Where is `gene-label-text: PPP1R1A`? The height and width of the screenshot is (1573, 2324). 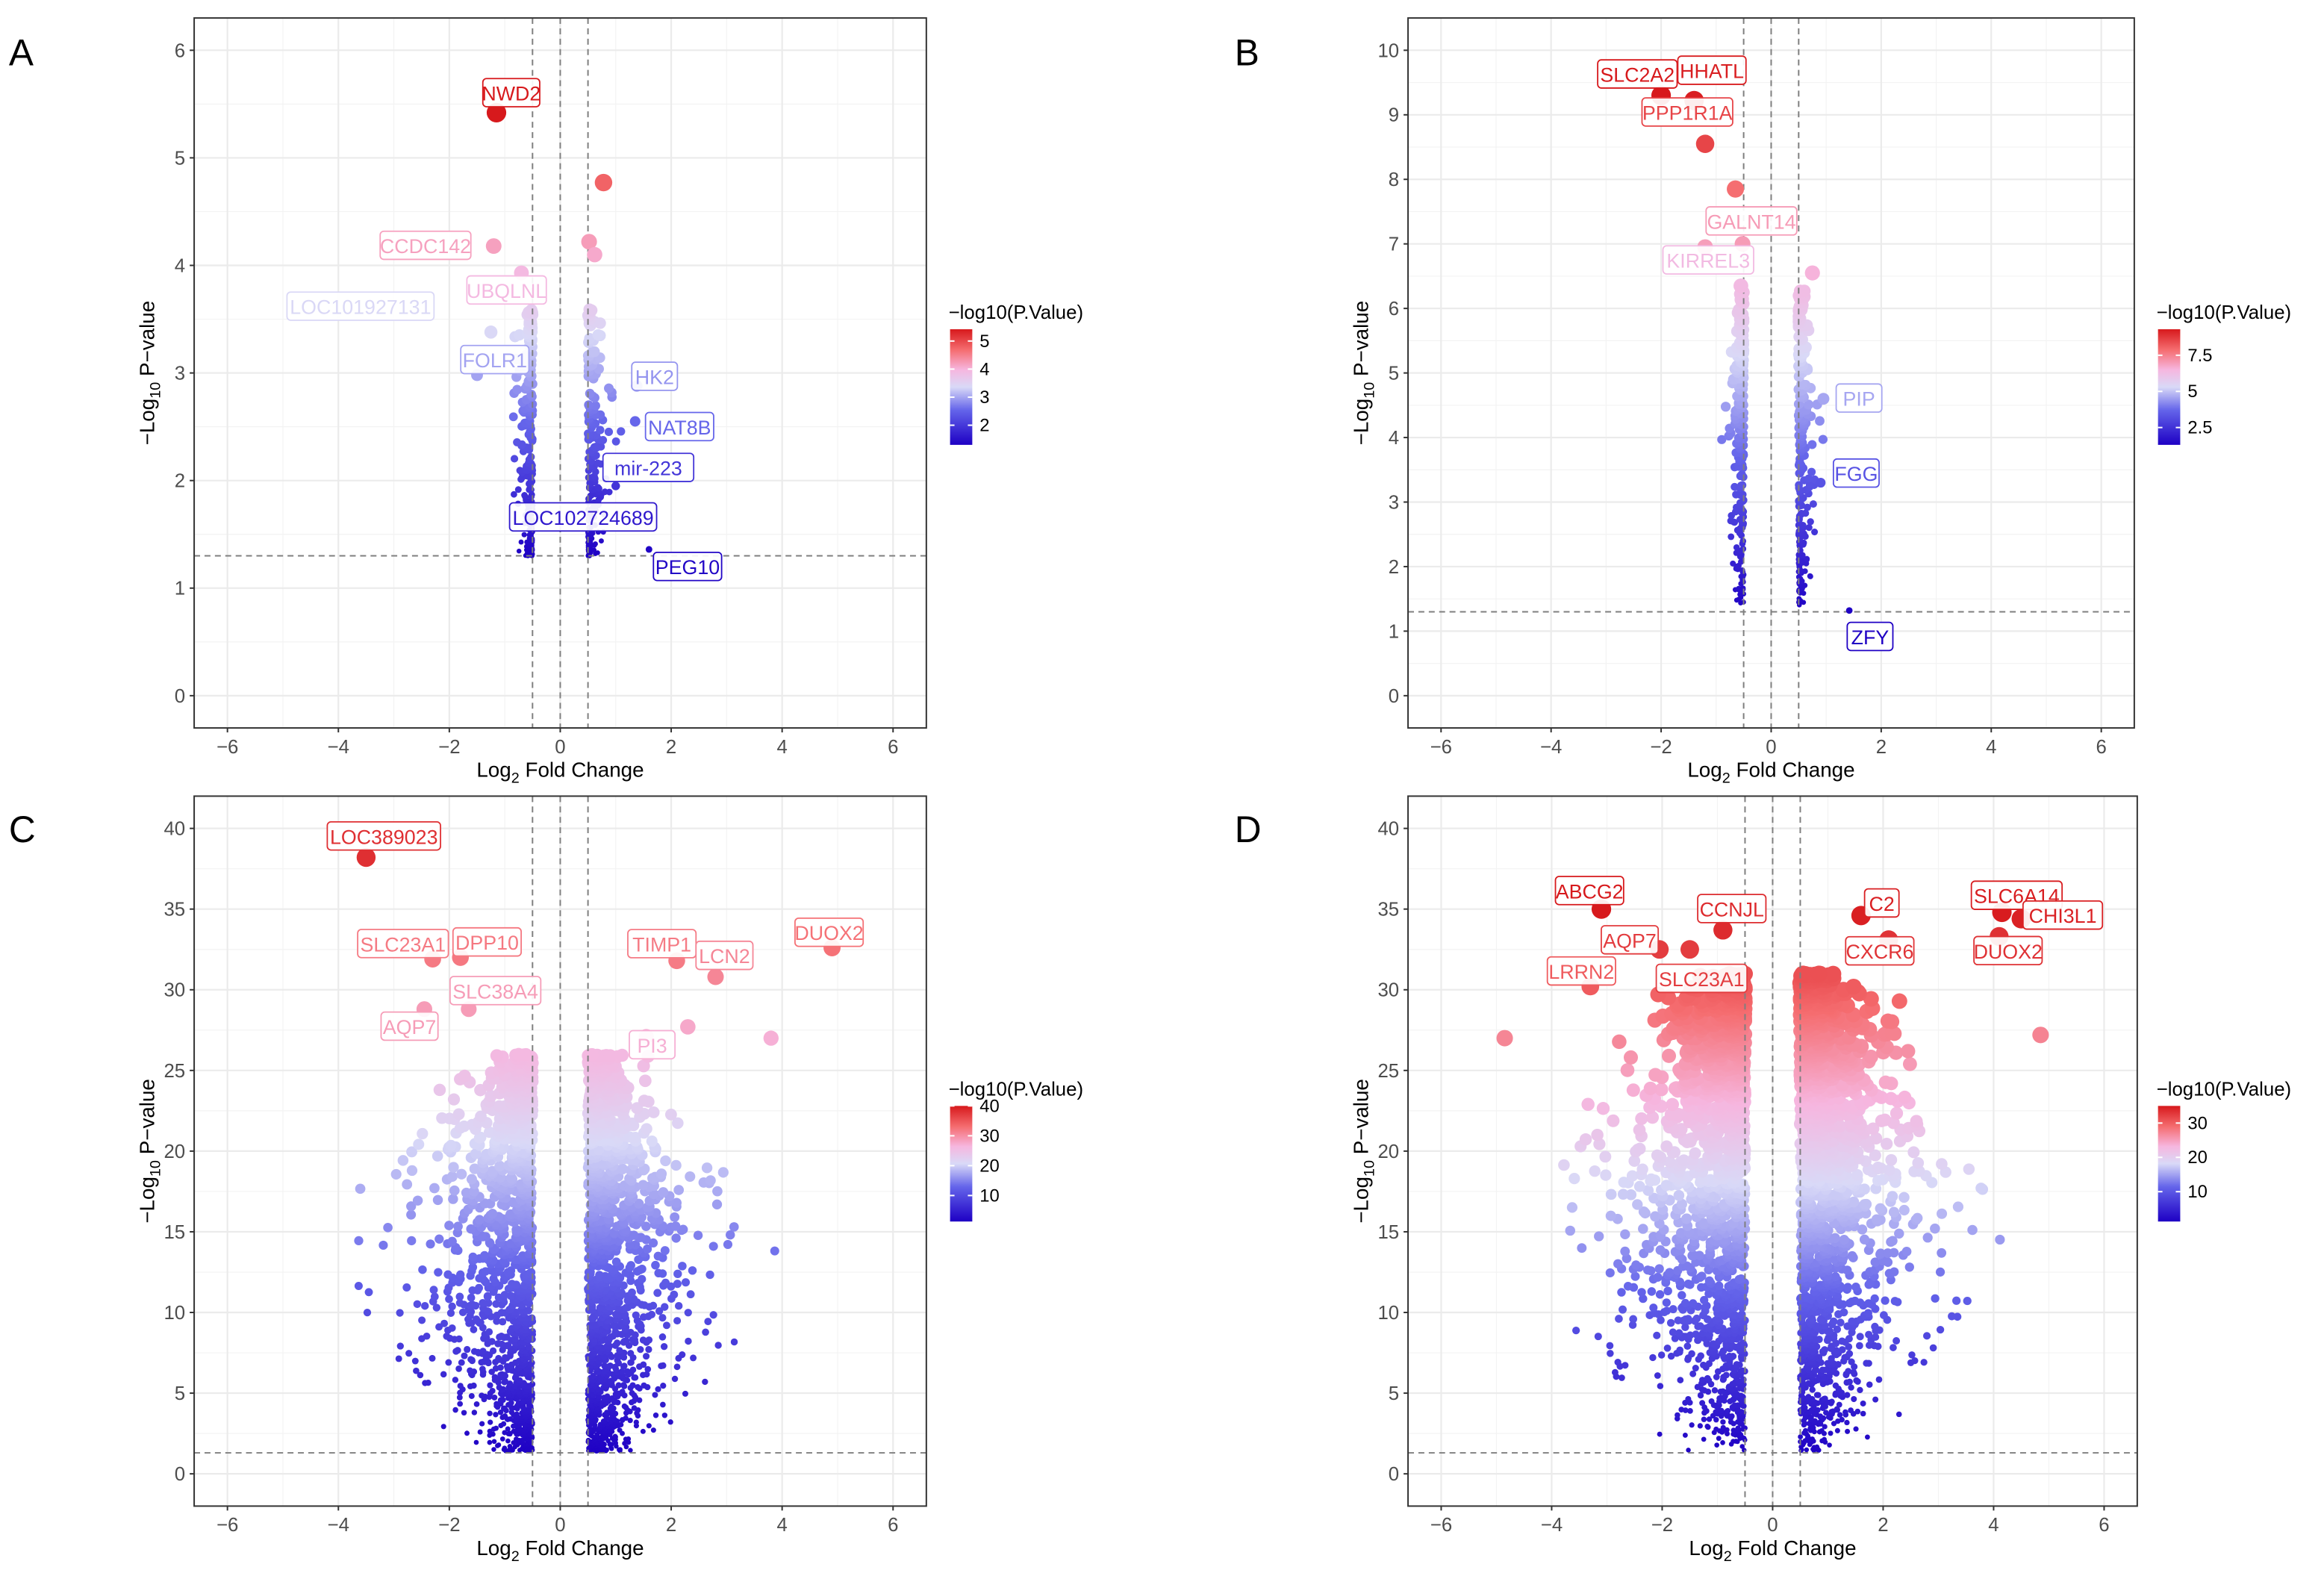 gene-label-text: PPP1R1A is located at coordinates (1687, 114).